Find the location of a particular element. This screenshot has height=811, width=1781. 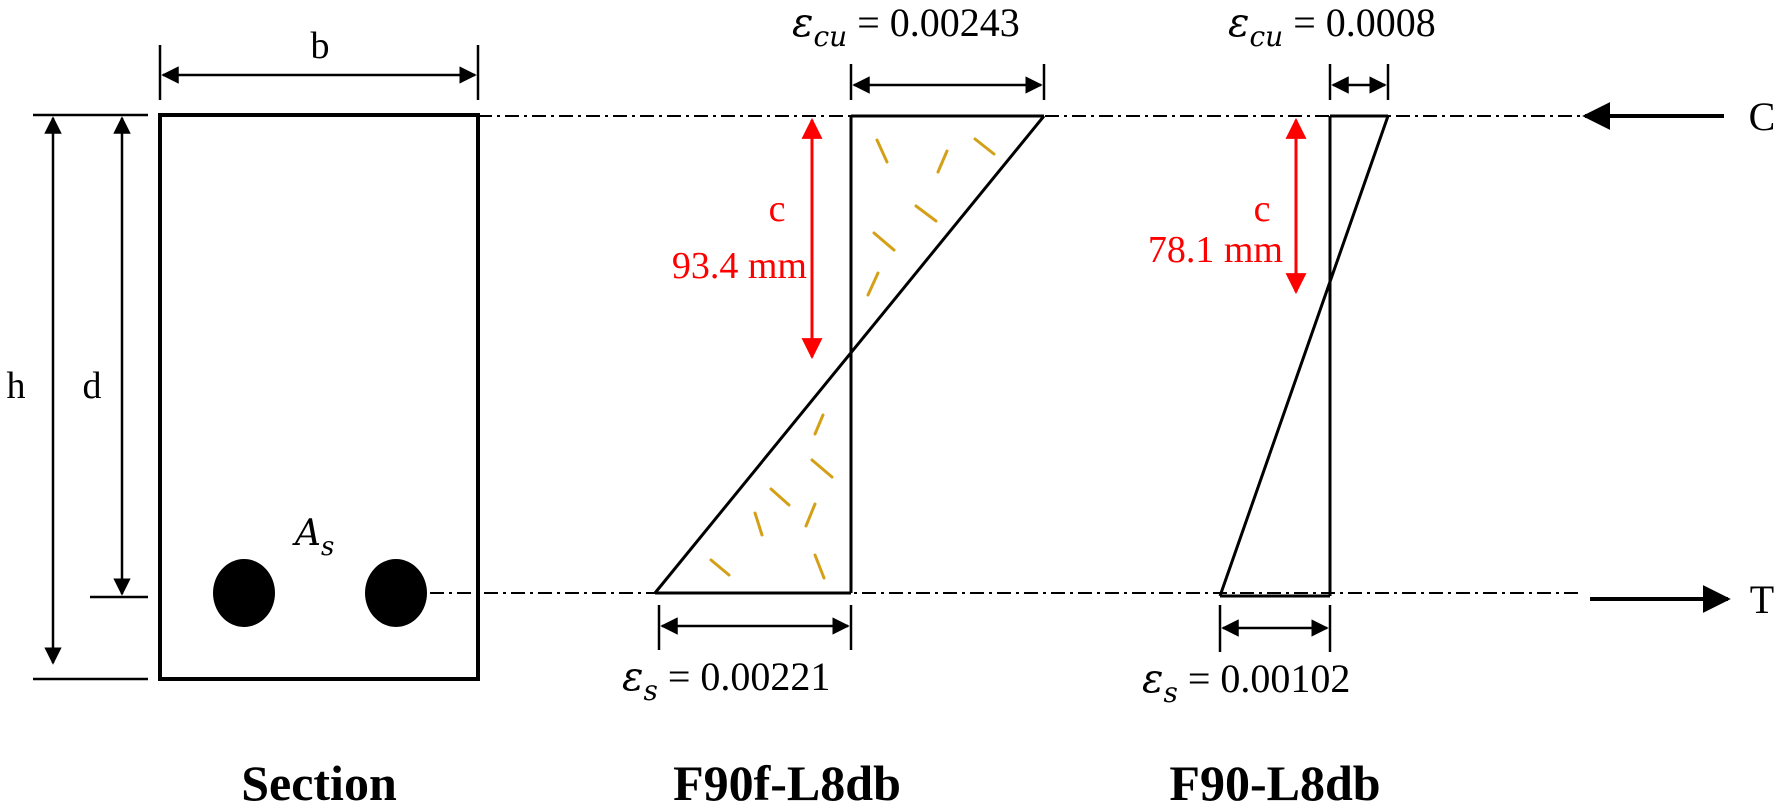

diagram1-strain-profile is located at coordinates (849, 354).